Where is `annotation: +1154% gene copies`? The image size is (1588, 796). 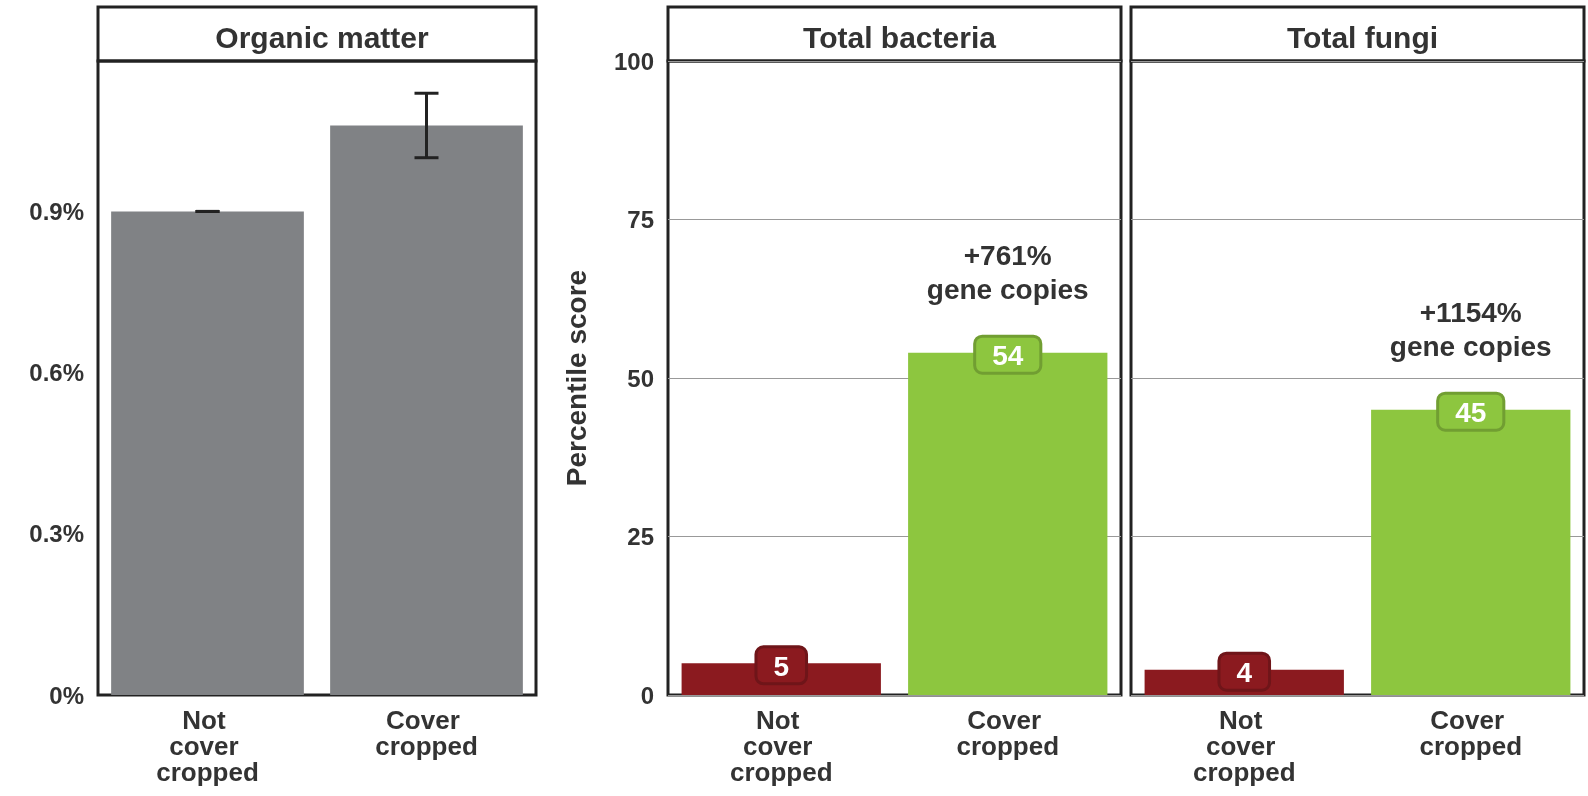 annotation: +1154% gene copies is located at coordinates (1470, 330).